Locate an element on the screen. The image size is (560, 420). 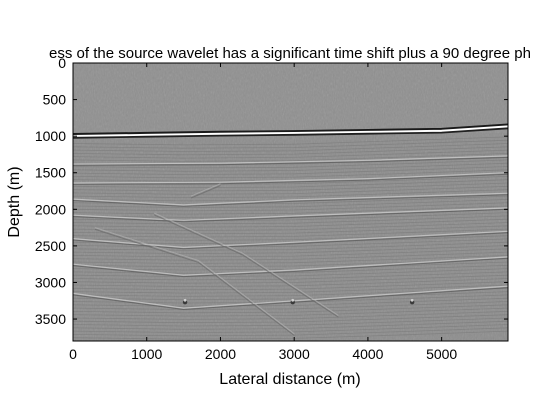
y-tick-label: 1500 is located at coordinates (50, 173).